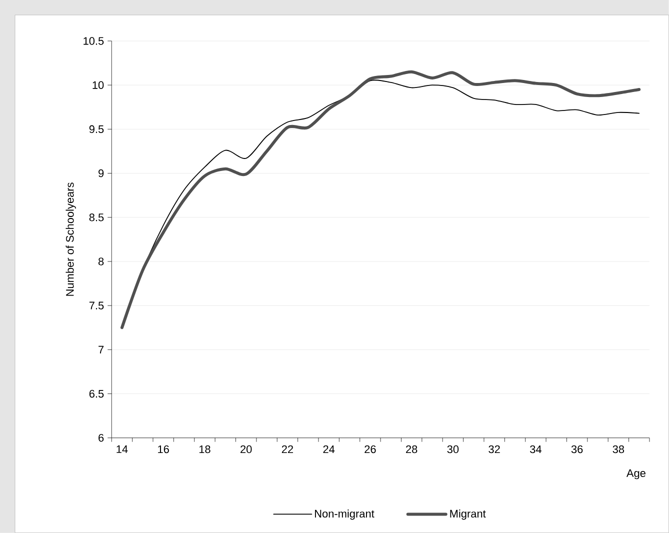 The height and width of the screenshot is (533, 669). What do you see at coordinates (96, 306) in the screenshot?
I see `y-tick-label: 7.5` at bounding box center [96, 306].